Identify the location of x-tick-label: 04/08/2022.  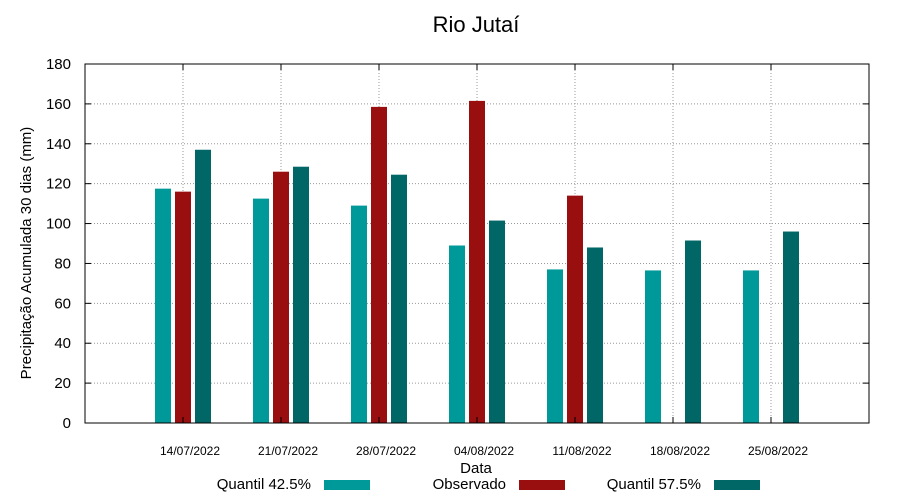
(484, 451).